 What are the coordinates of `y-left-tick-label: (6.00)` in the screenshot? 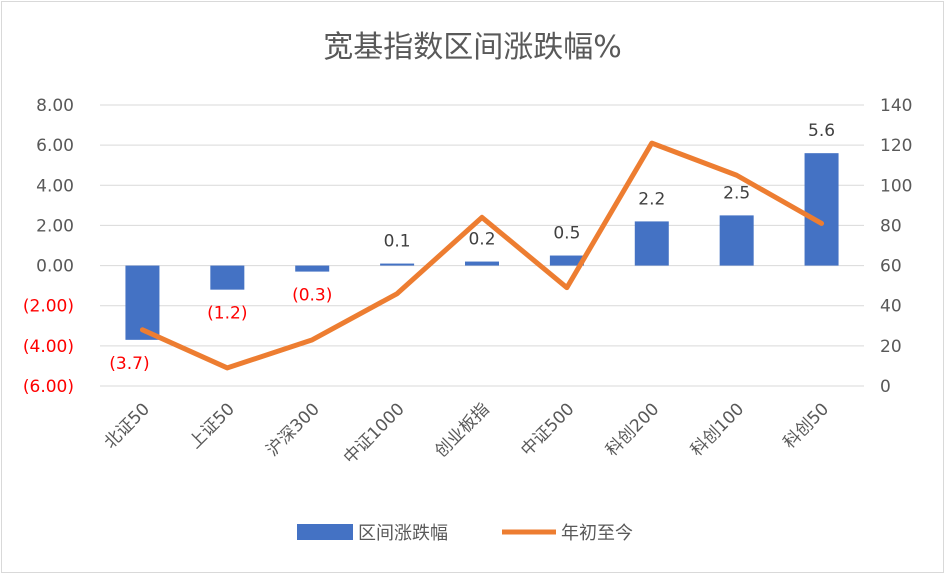 It's located at (48, 387).